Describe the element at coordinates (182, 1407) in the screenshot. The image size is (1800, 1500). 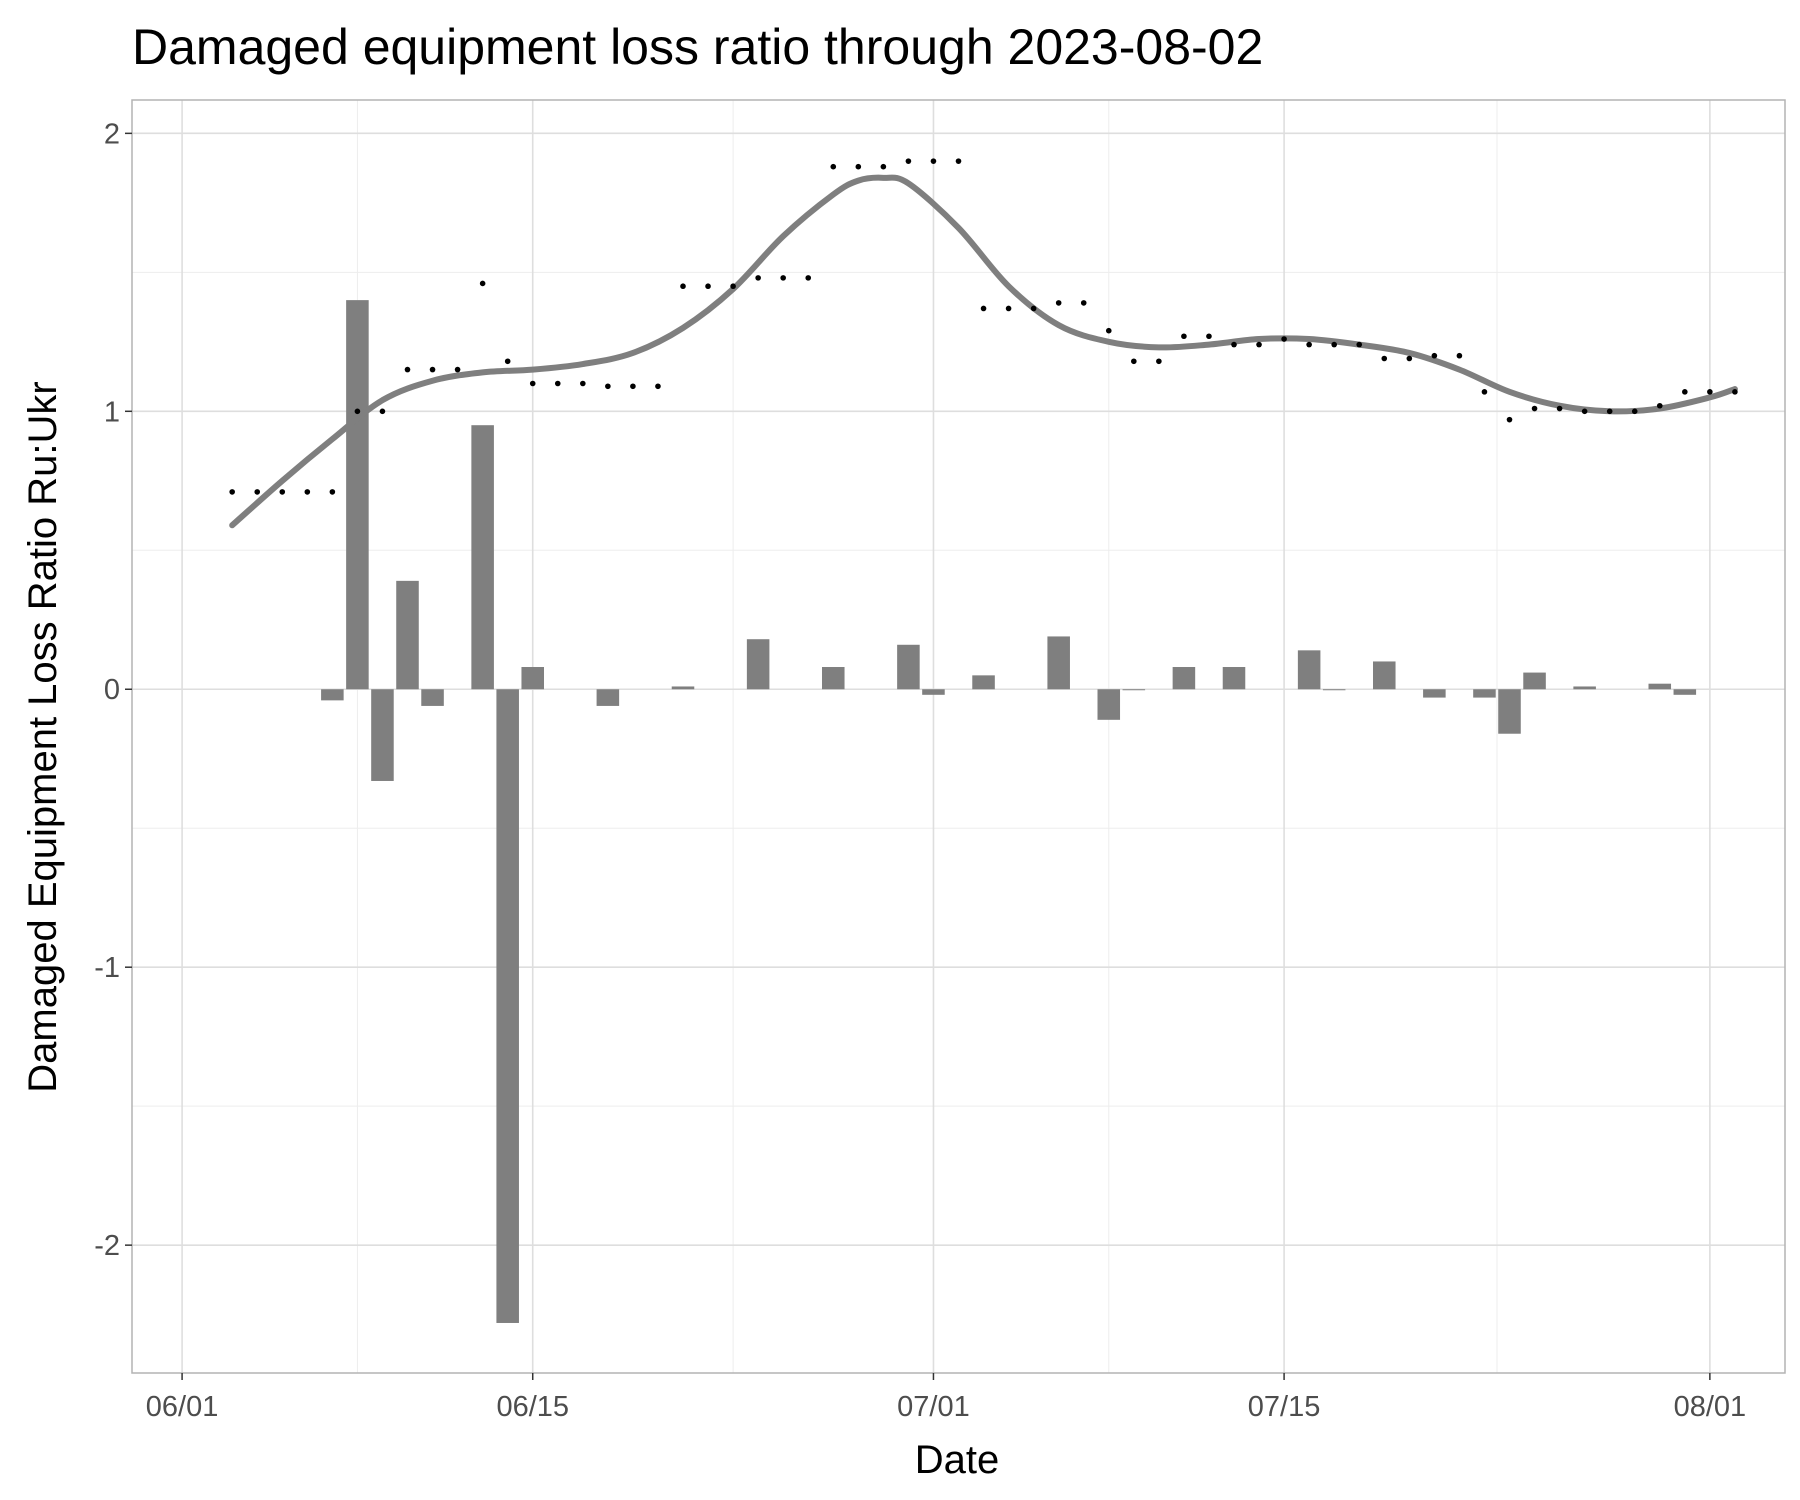
I see `x-tick-label: 06/01` at that location.